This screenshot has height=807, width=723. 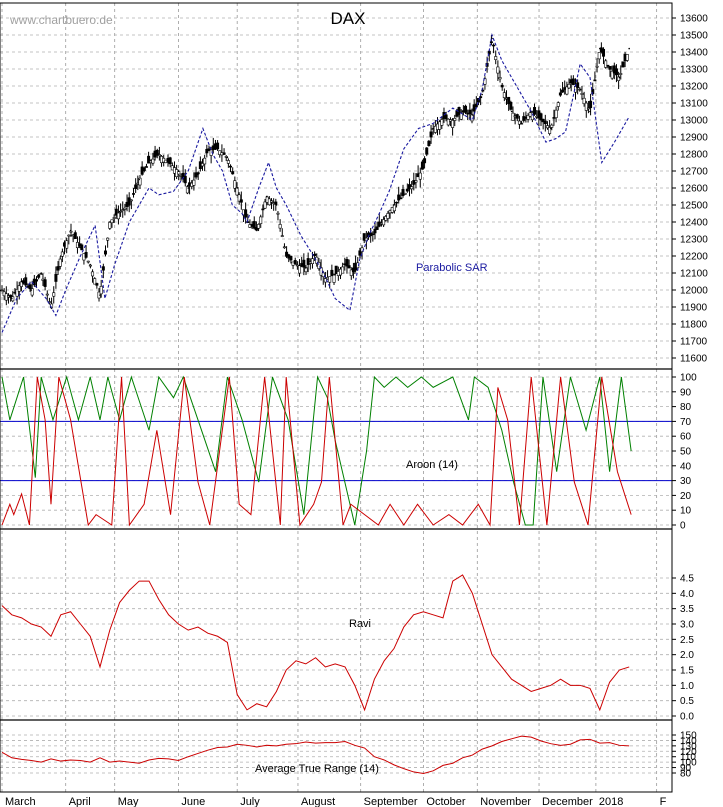 I want to click on y-tick-label: 12900, so click(x=694, y=138).